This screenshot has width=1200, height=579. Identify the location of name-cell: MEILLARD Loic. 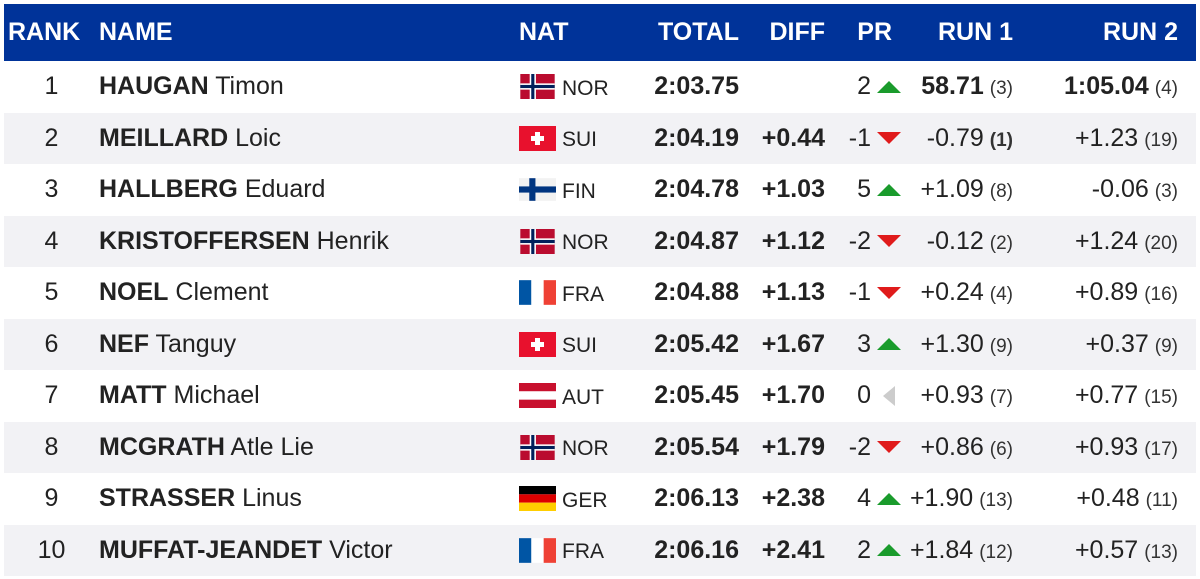
(309, 138).